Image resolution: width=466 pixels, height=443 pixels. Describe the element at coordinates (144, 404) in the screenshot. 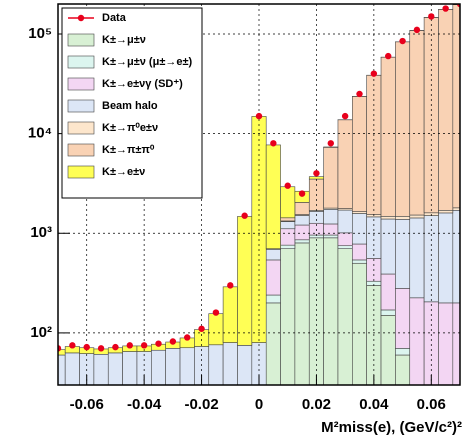

I see `x-tick-label: -0.04` at that location.